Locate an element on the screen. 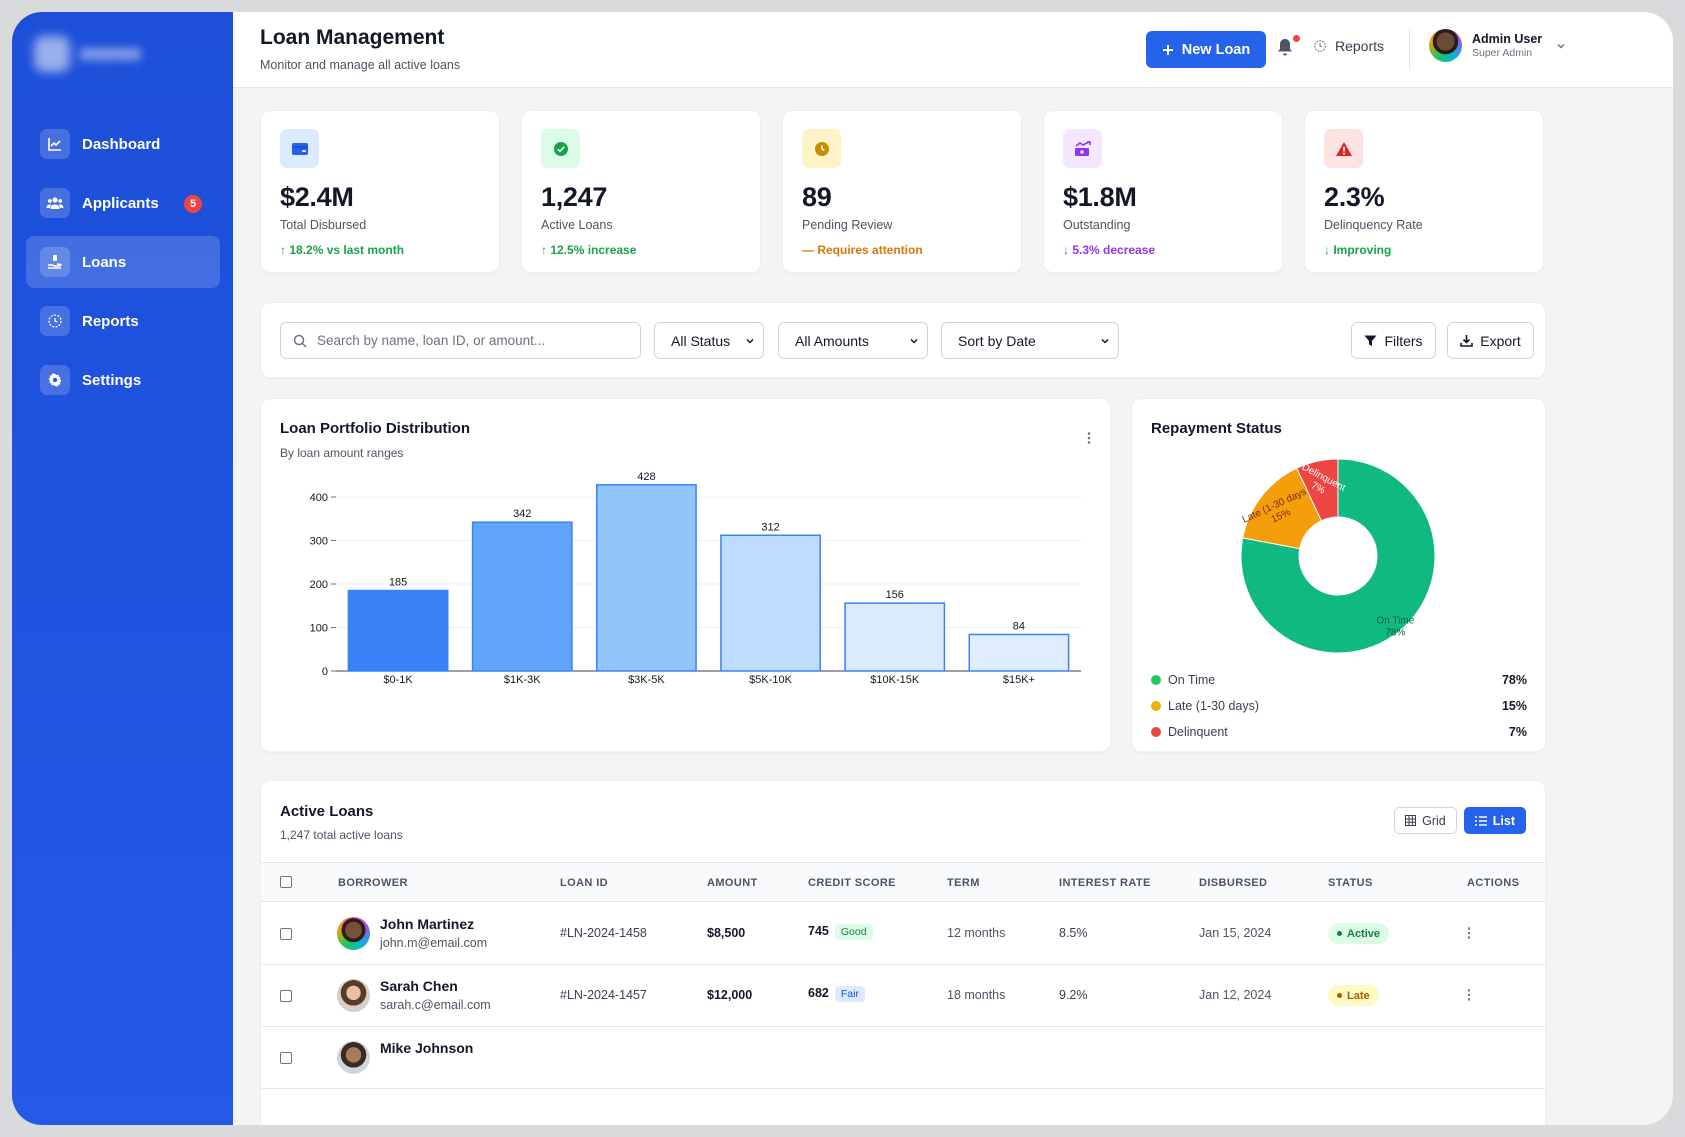  column-header: BORROWER is located at coordinates (373, 883).